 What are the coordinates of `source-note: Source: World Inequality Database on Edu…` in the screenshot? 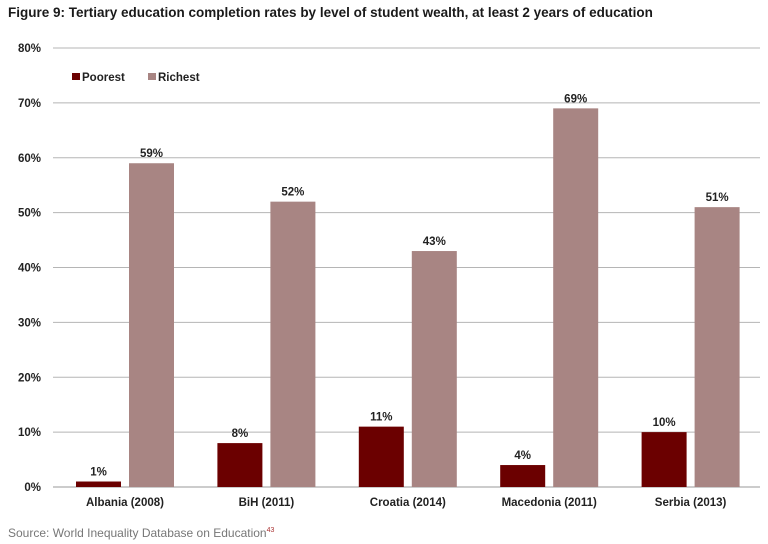 It's located at (141, 533).